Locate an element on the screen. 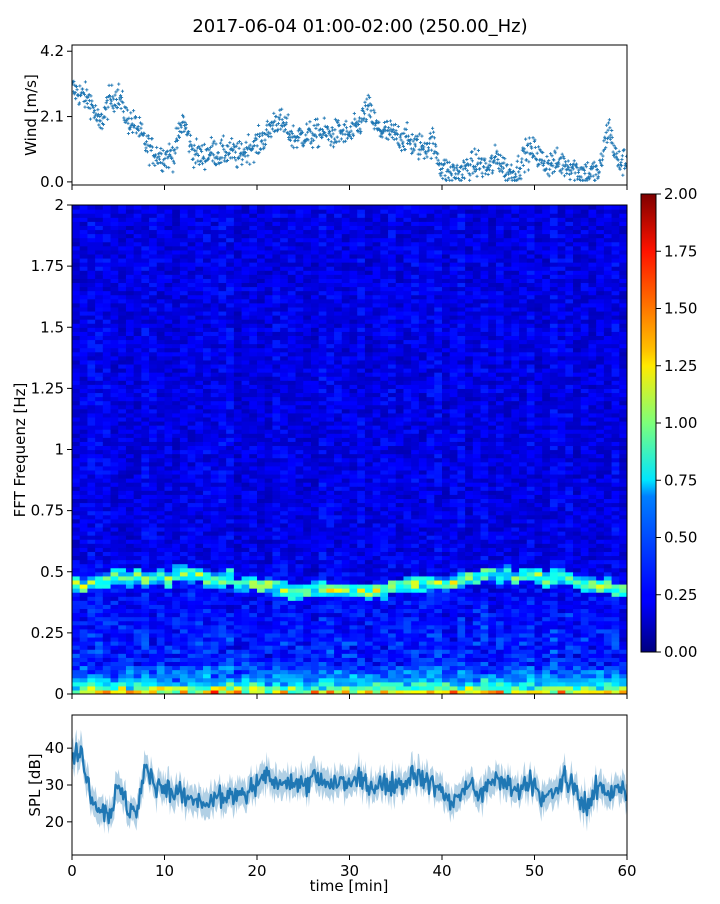 This screenshot has width=720, height=904. ytick-label: 2.1 is located at coordinates (52, 117).